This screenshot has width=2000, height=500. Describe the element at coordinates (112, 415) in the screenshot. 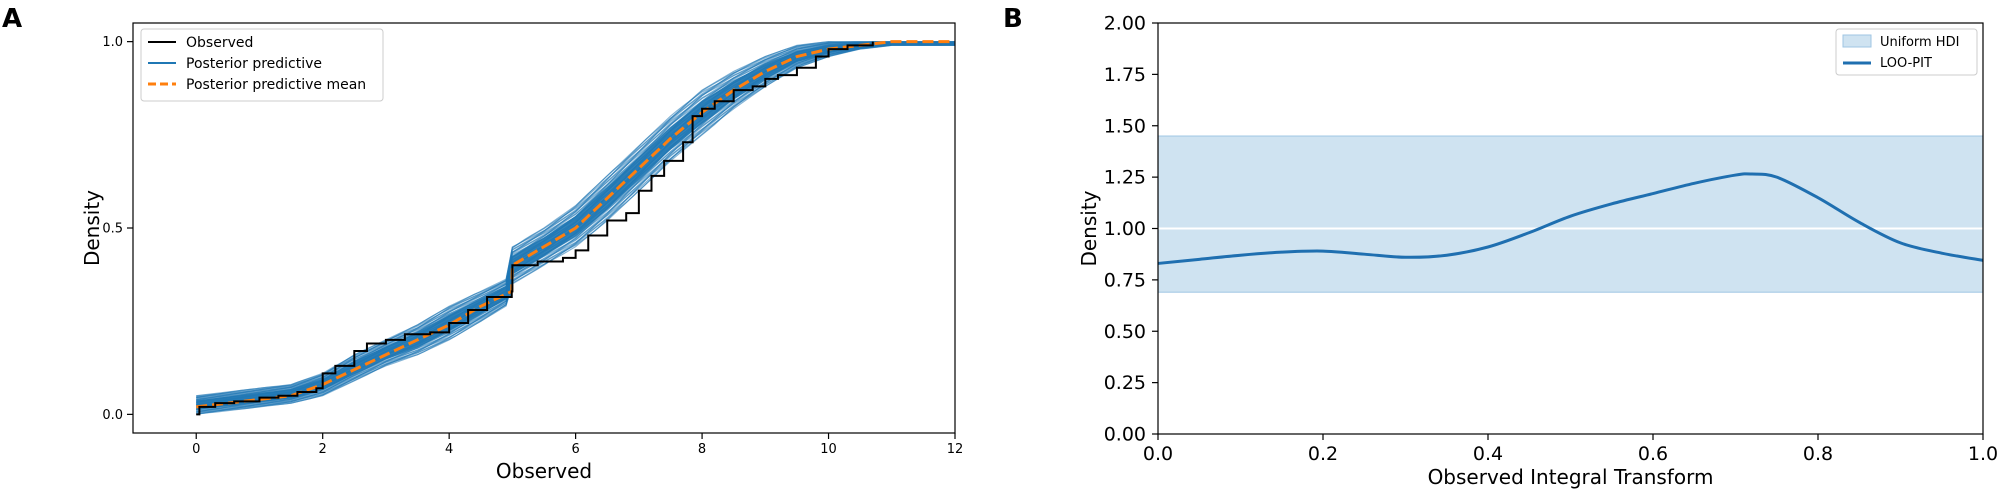

I see `y-tick-label: 0.0` at that location.